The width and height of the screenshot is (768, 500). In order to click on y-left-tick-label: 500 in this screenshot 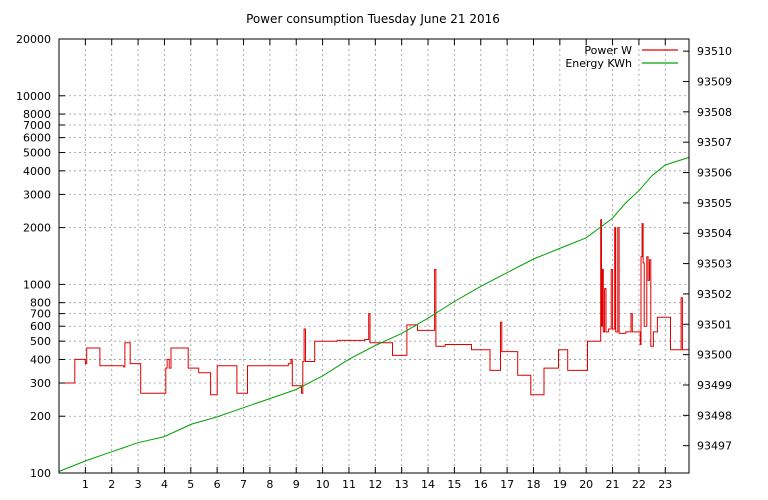, I will do `click(40, 341)`.